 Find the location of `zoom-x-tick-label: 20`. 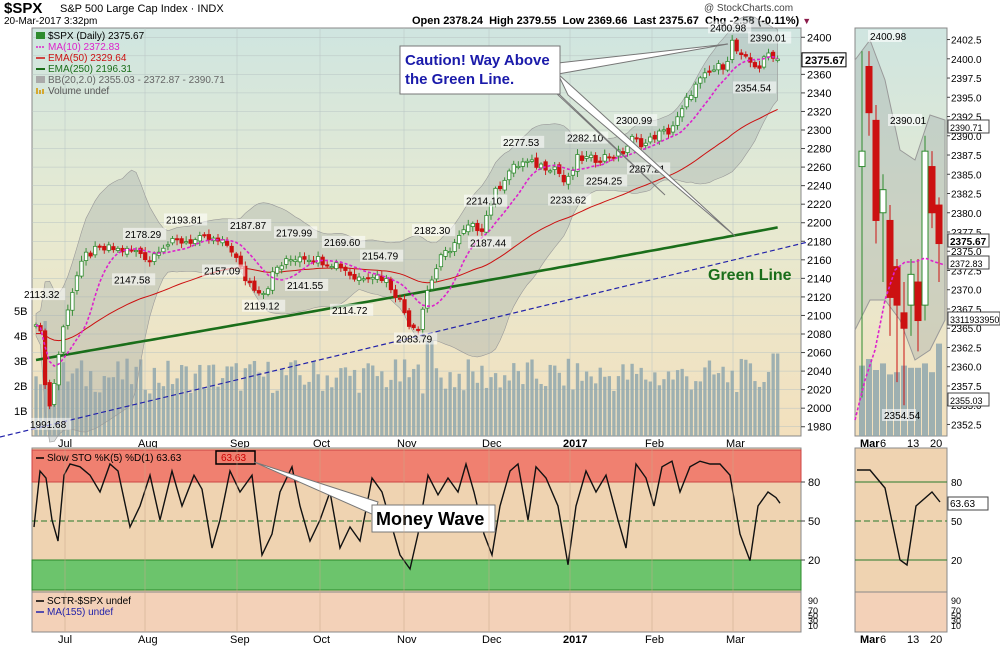

zoom-x-tick-label: 20 is located at coordinates (936, 640).